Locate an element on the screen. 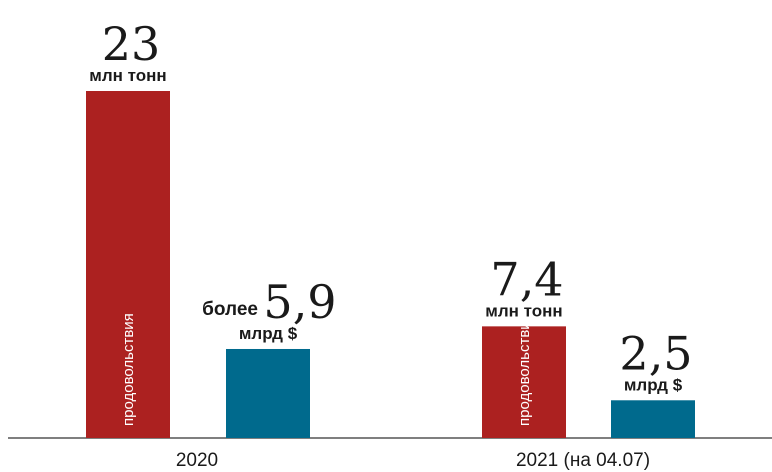 This screenshot has width=772, height=472. x-tick-label: 2021 (на 04.07) is located at coordinates (583, 460).